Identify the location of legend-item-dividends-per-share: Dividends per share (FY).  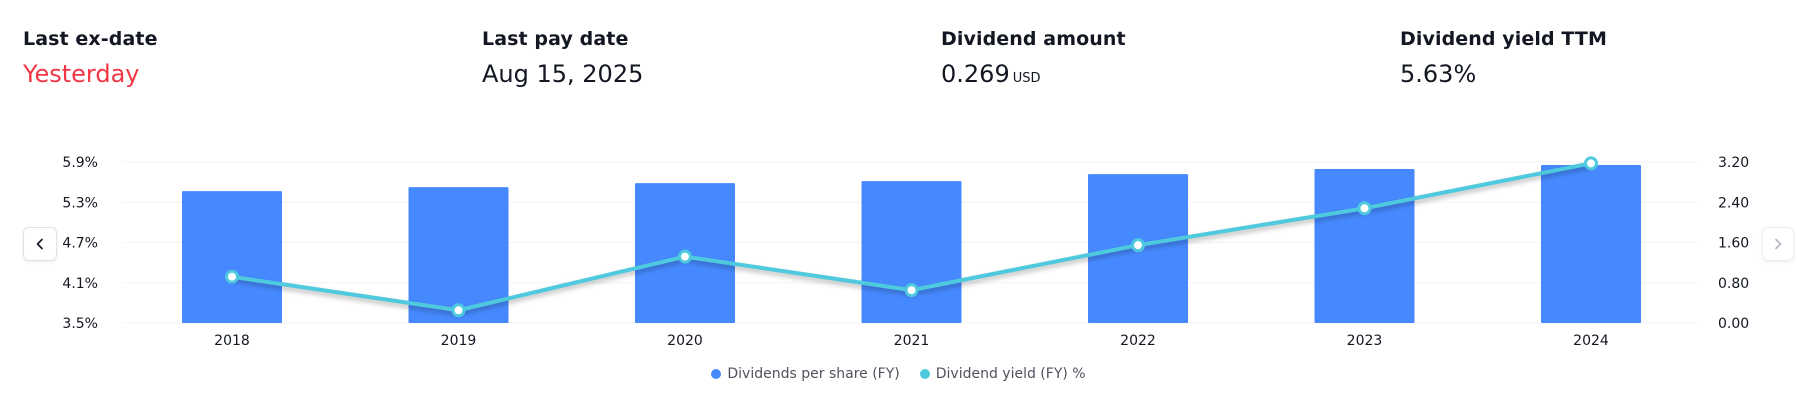
(805, 374).